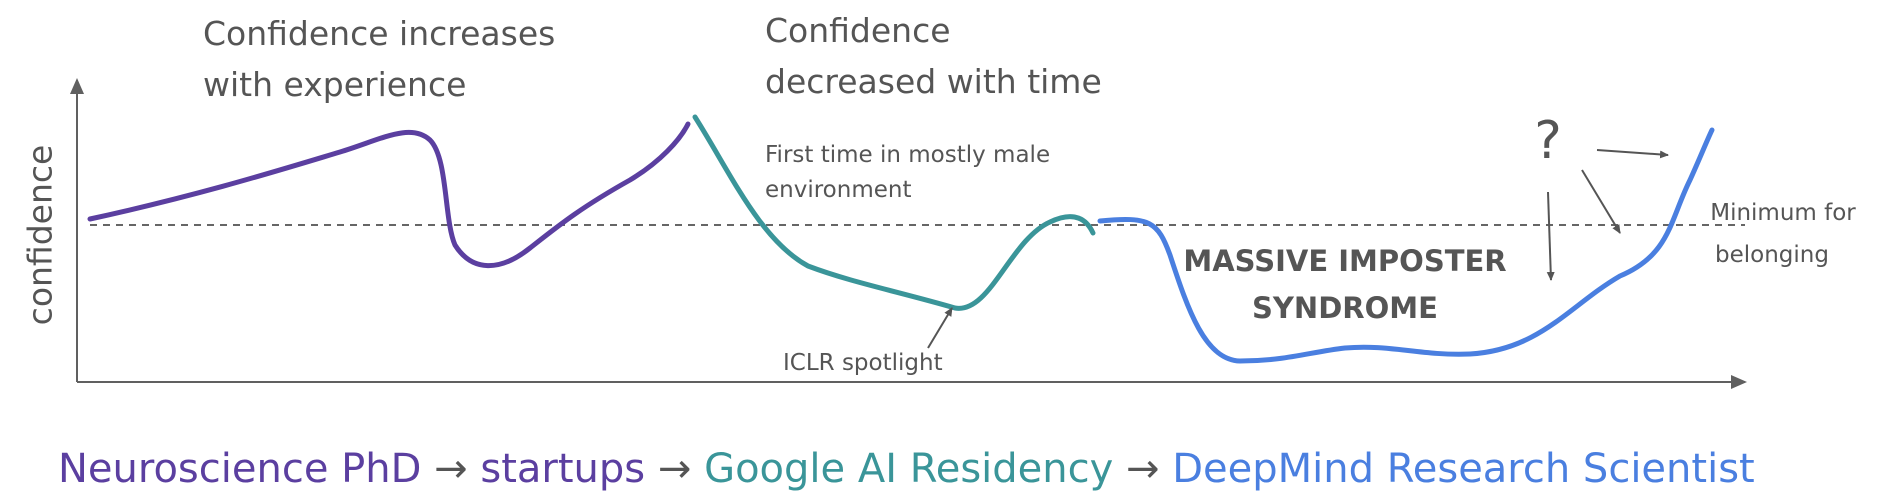 This screenshot has height=502, width=1894. Describe the element at coordinates (1783, 213) in the screenshot. I see `minimum-belonging-line1: Minimum for` at that location.